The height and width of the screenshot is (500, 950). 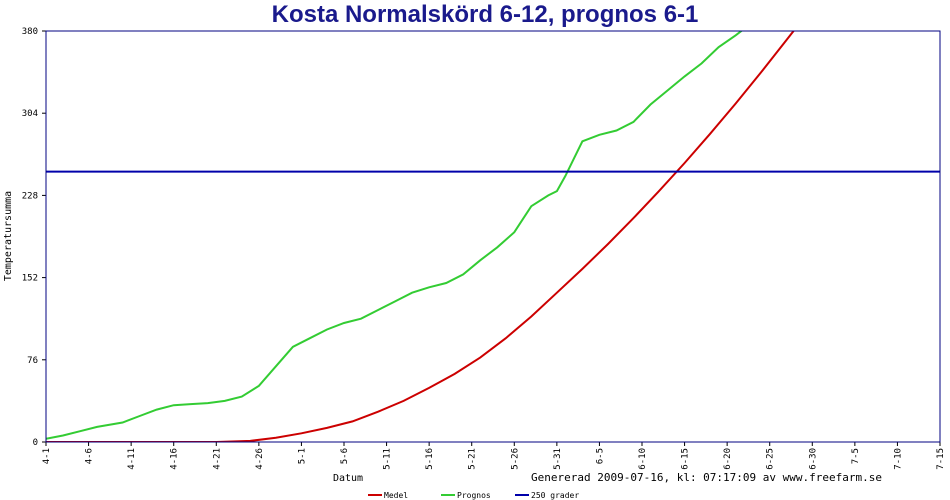 I want to click on x-tick-label: 5-21, so click(x=473, y=459).